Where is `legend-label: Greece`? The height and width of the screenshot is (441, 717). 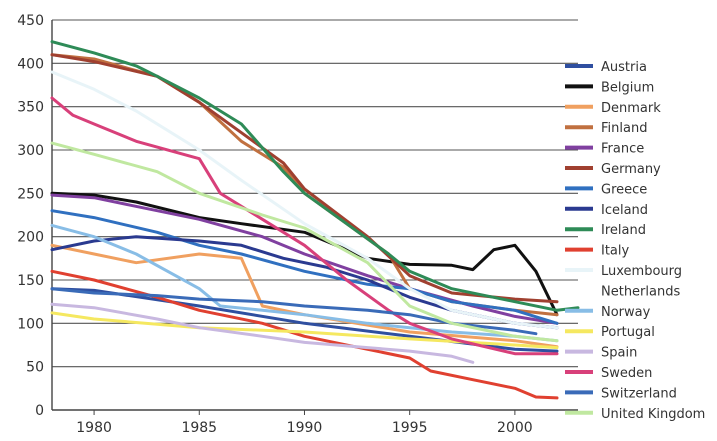 legend-label: Greece is located at coordinates (624, 189).